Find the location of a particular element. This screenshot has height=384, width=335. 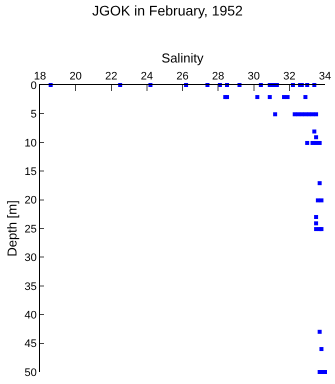

x-tick-label: 28 is located at coordinates (218, 76).